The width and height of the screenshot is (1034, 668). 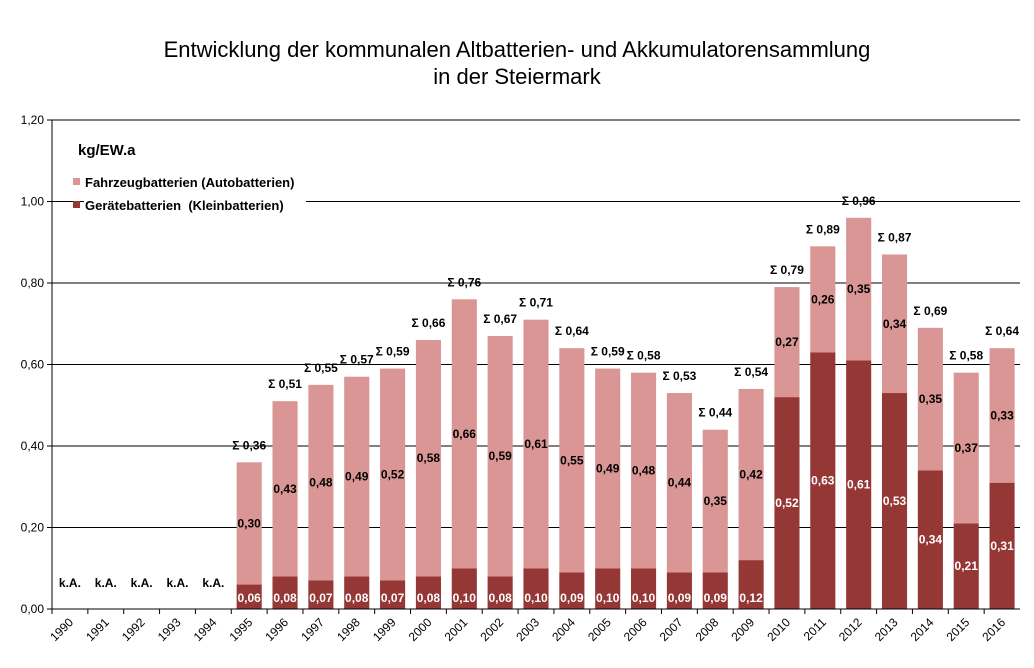 I want to click on value-label-geraetebatterien: 0,31, so click(x=1002, y=546).